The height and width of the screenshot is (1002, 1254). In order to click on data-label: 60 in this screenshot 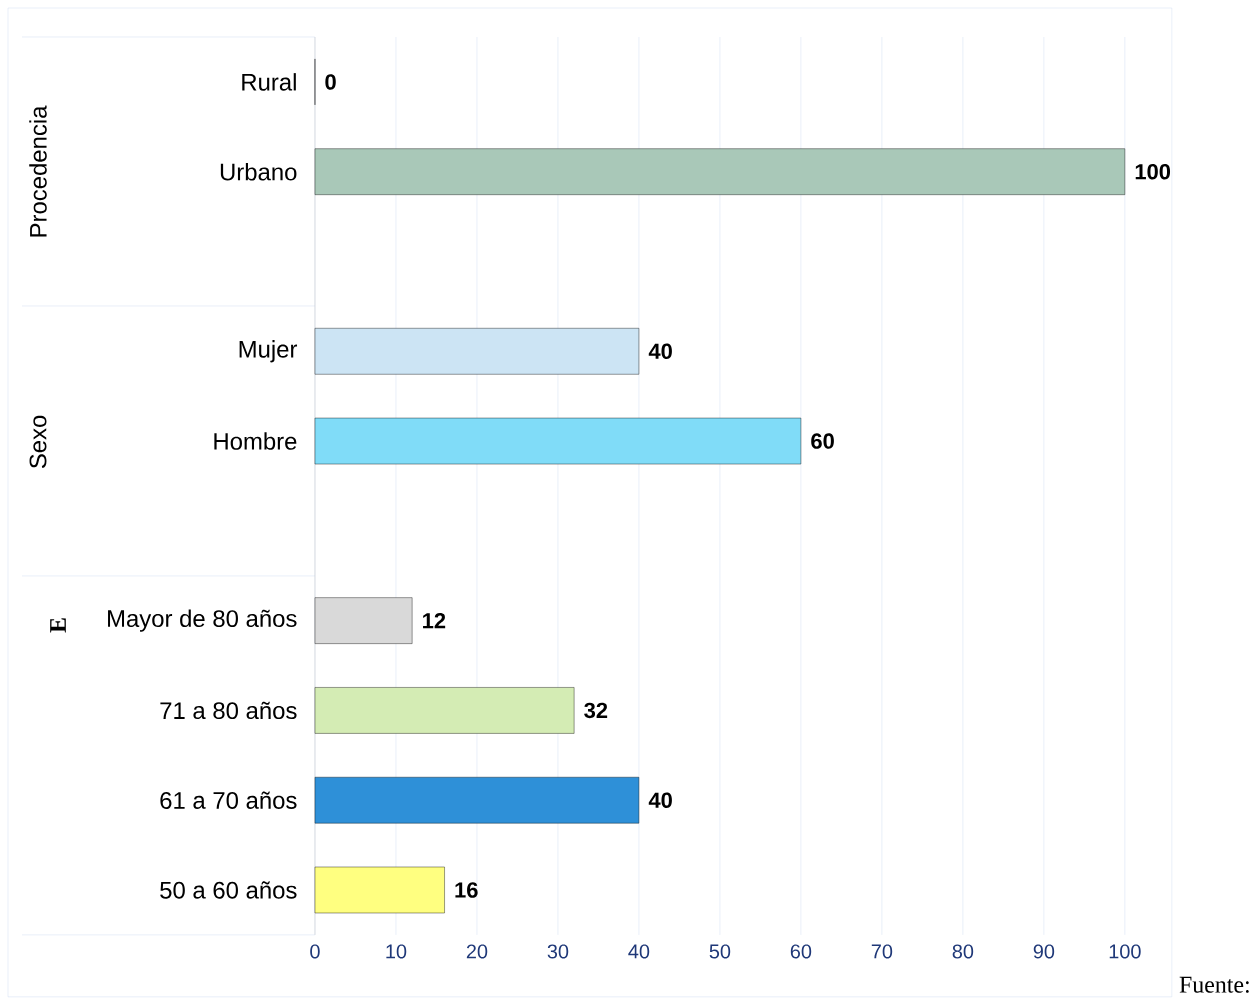, I will do `click(822, 441)`.